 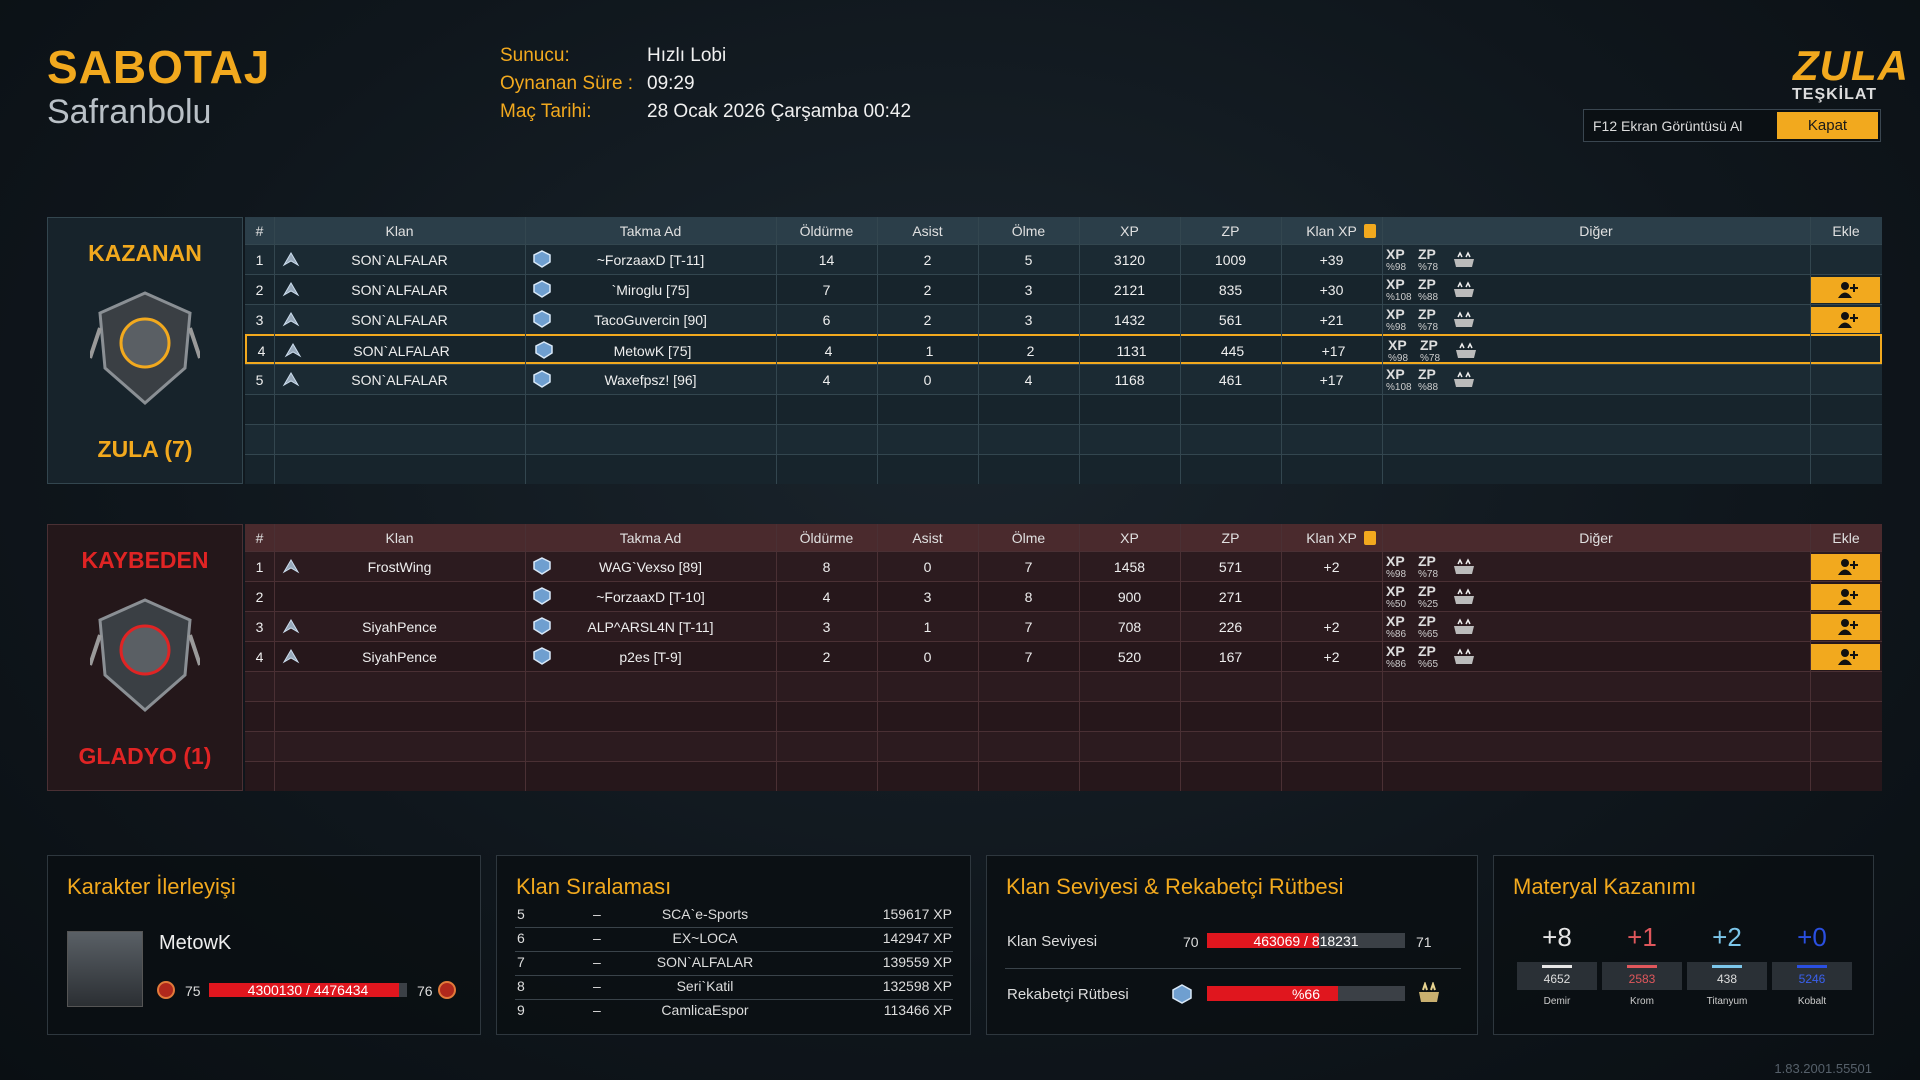 I want to click on team-name: GLADYO (1), so click(x=145, y=756).